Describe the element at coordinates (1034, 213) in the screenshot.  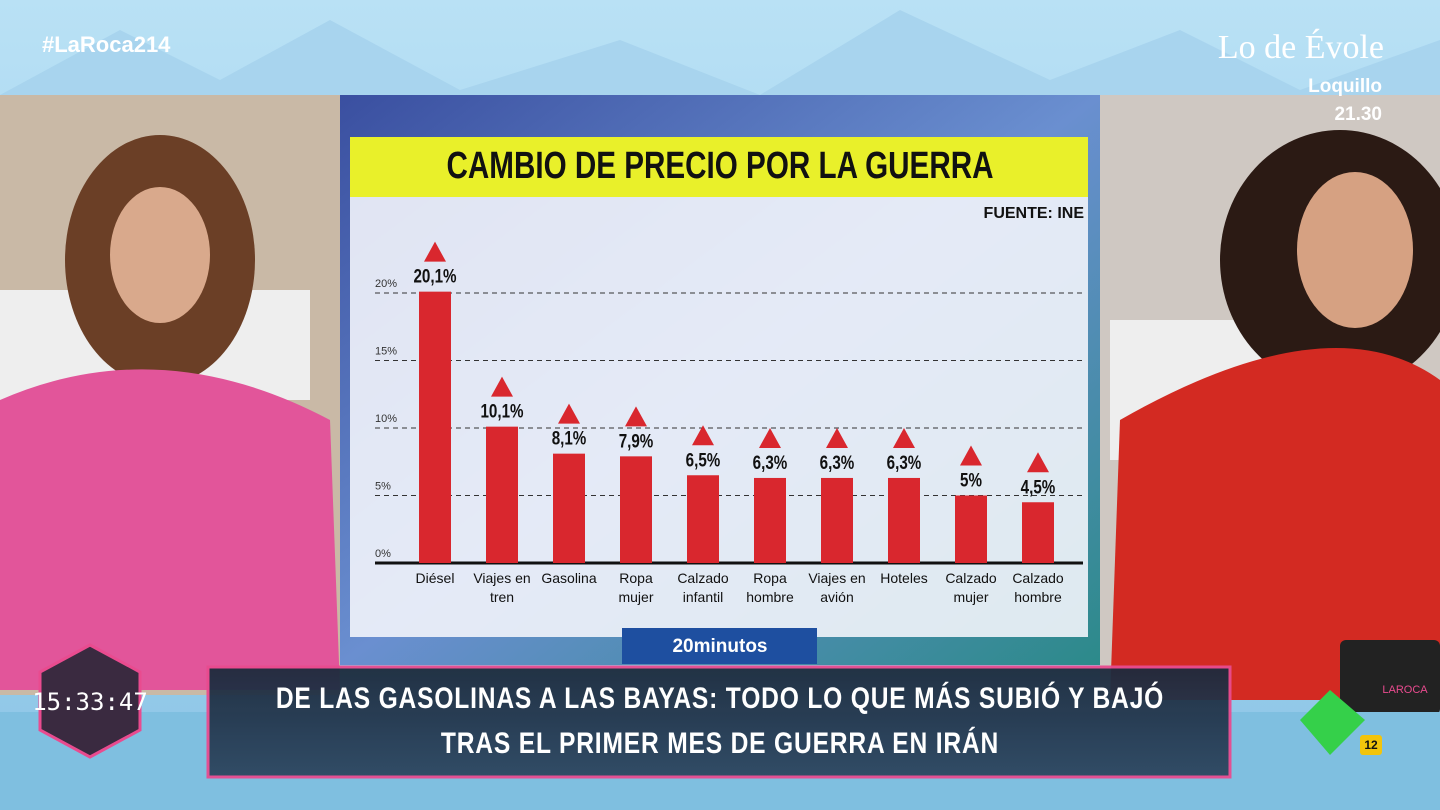
I see `chart-source: FUENTE: INE` at that location.